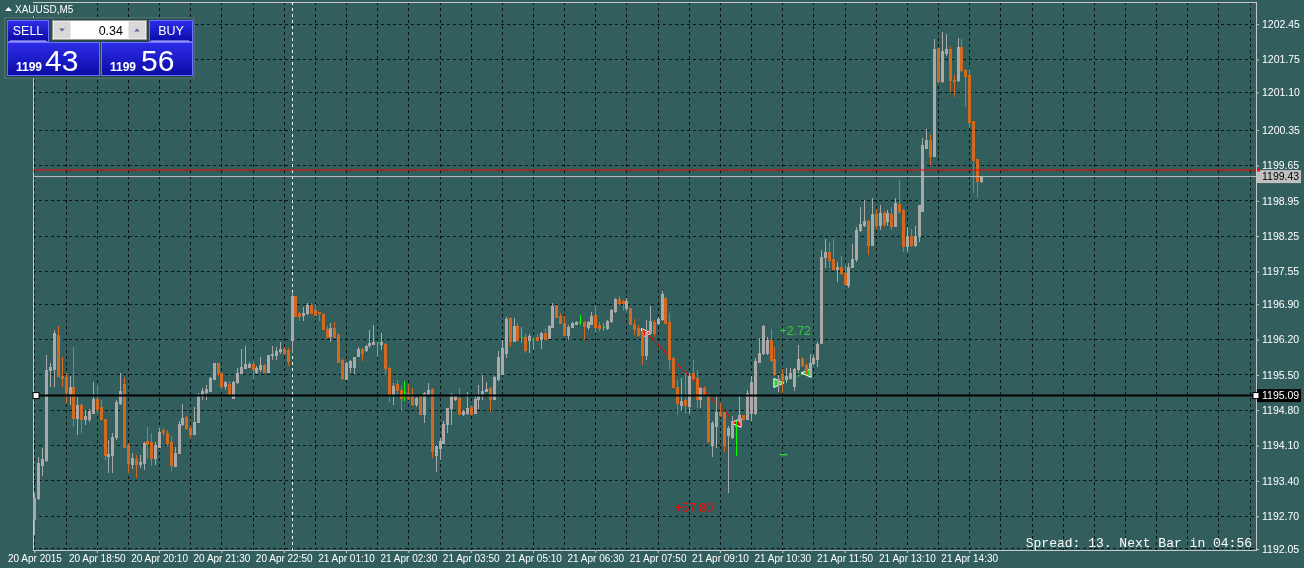 The height and width of the screenshot is (568, 1304). What do you see at coordinates (1281, 24) in the screenshot?
I see `y-tick-label: 1202.45` at bounding box center [1281, 24].